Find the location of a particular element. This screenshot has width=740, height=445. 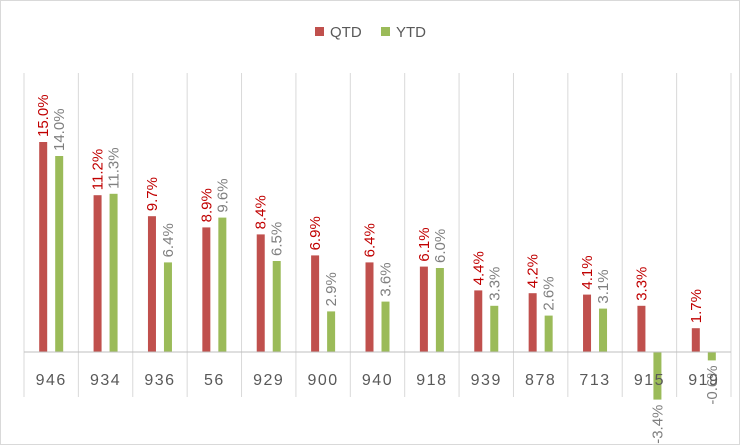

legend-swatch-qtd is located at coordinates (319, 31).